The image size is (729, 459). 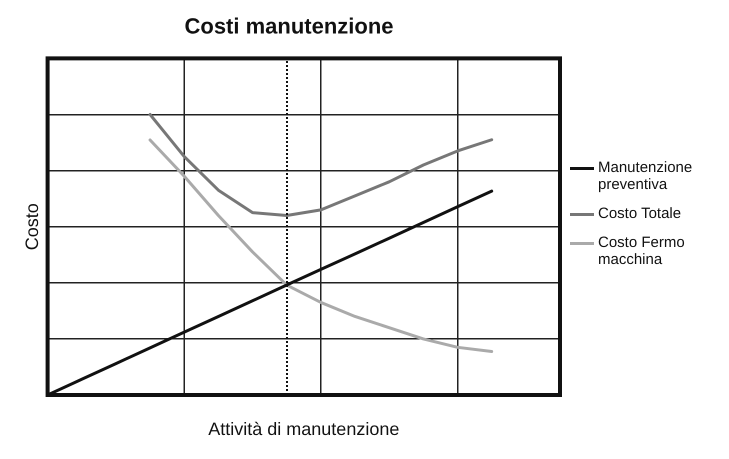 I want to click on legend-label: Costo Totale, so click(x=640, y=213).